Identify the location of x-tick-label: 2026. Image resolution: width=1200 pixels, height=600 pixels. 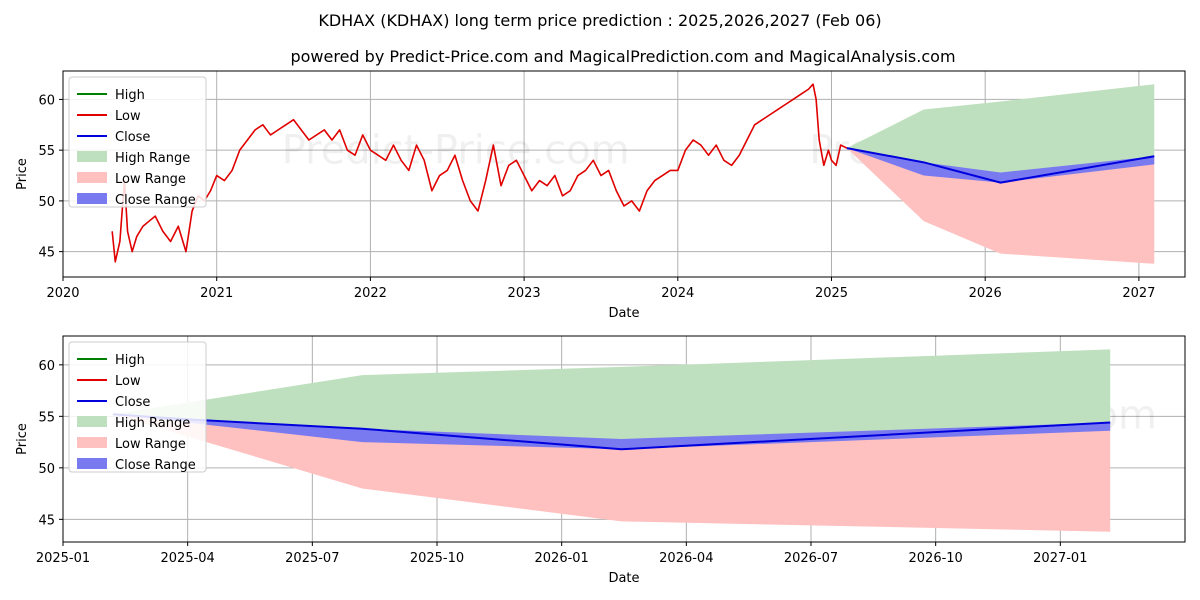
(985, 293).